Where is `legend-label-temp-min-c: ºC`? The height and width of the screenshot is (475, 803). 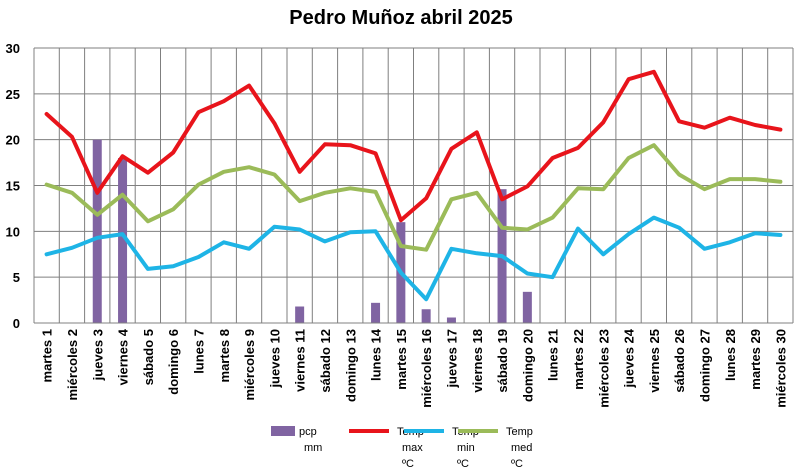 legend-label-temp-min-c: ºC is located at coordinates (463, 464).